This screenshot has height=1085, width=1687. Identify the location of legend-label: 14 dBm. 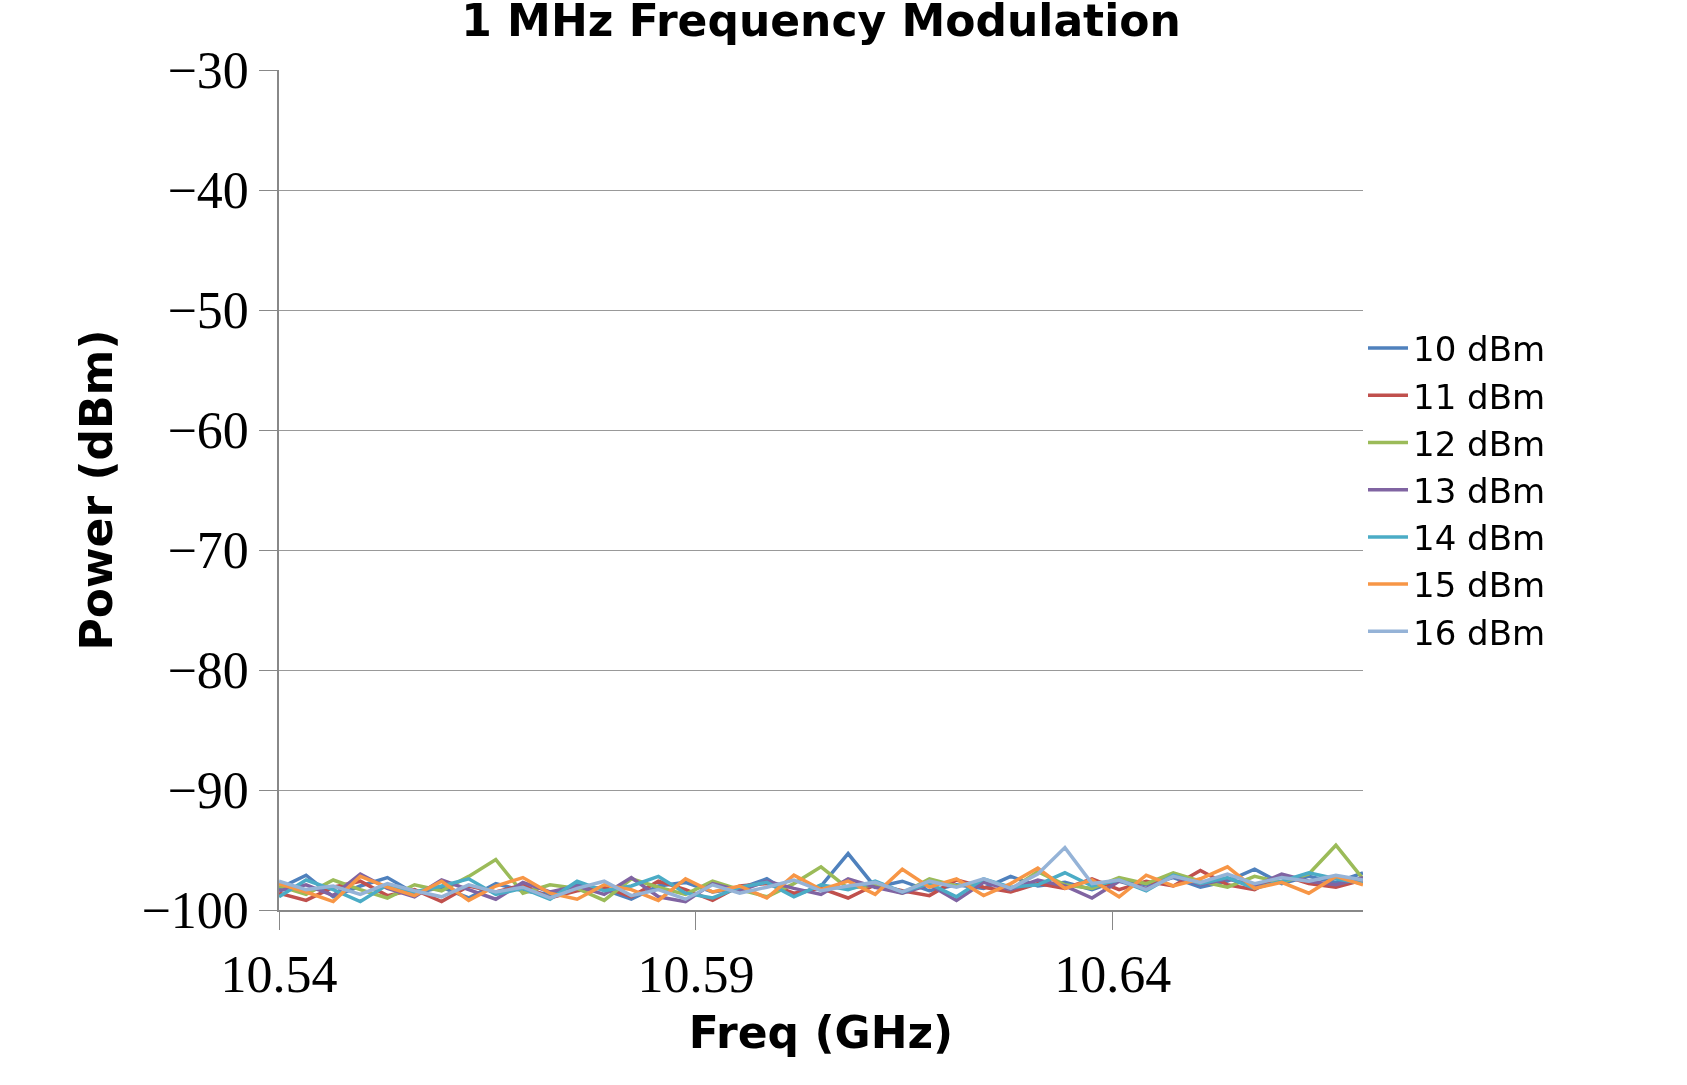
(1479, 538).